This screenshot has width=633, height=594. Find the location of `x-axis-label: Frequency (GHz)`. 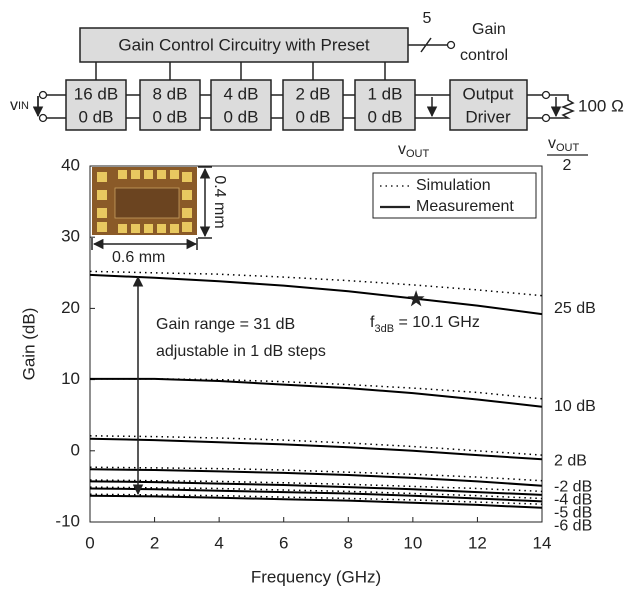

x-axis-label: Frequency (GHz) is located at coordinates (316, 576).